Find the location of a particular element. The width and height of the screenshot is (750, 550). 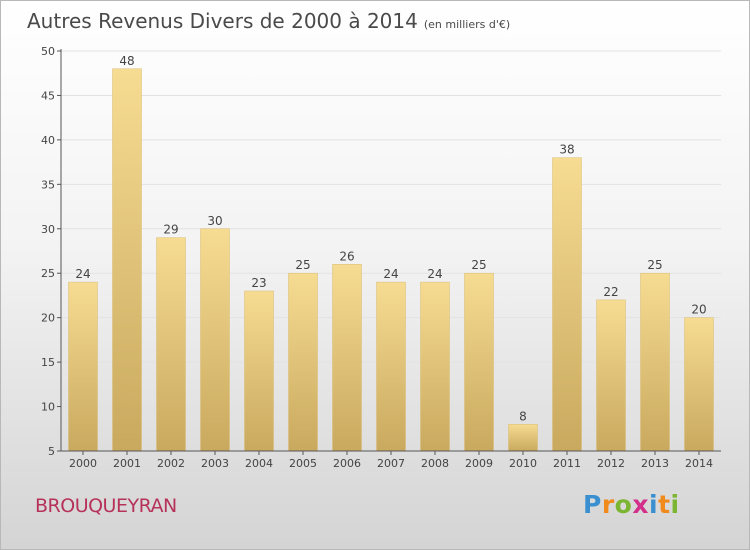

data-label: 8 is located at coordinates (523, 416).